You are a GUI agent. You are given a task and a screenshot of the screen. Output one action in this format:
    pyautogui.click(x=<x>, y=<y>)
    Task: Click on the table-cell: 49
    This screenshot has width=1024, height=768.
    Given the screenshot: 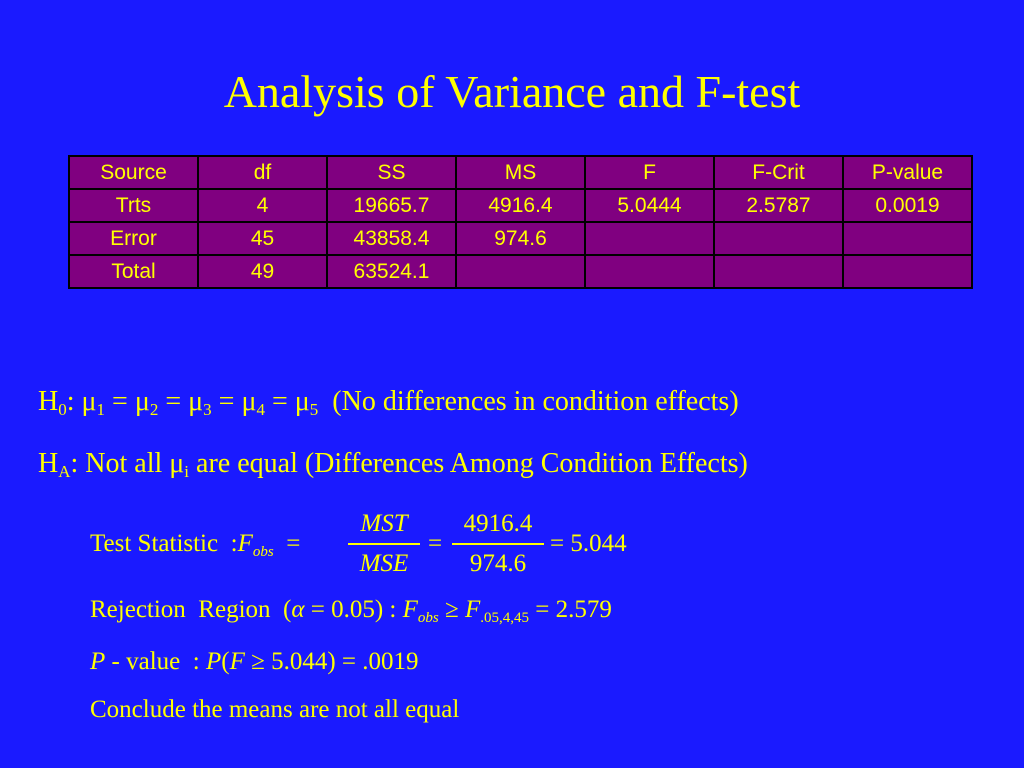 What is the action you would take?
    pyautogui.click(x=262, y=271)
    